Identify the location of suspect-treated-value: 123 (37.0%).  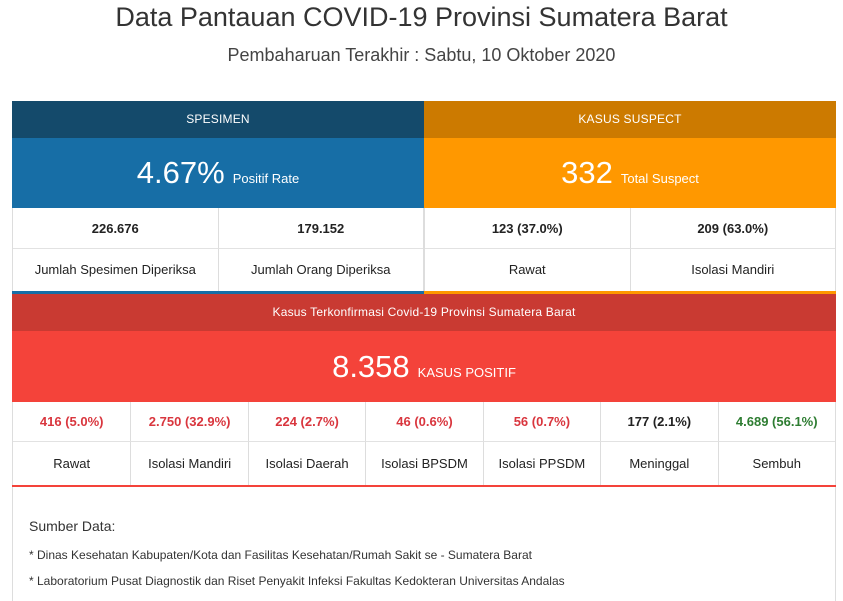
(527, 228).